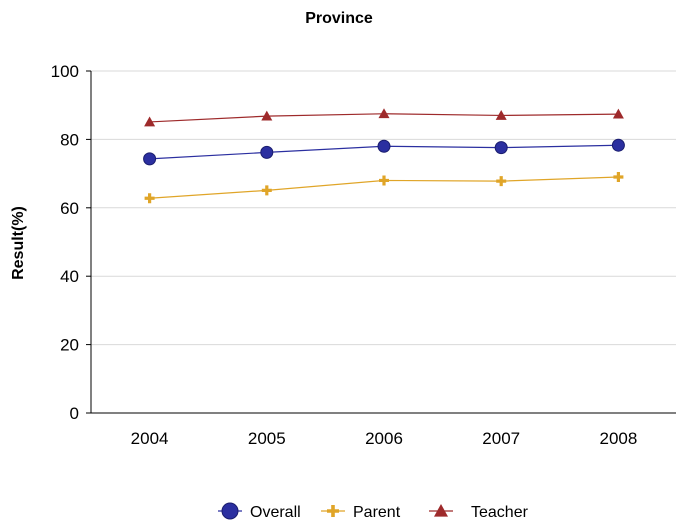  Describe the element at coordinates (150, 438) in the screenshot. I see `x-tick-label: 2004` at that location.